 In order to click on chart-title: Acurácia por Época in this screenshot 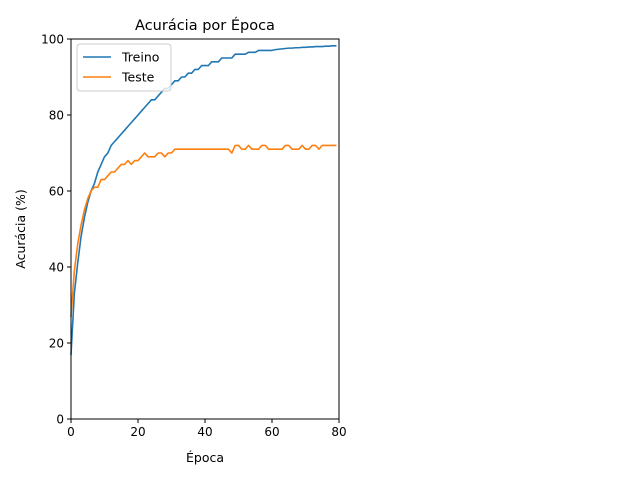, I will do `click(205, 25)`.